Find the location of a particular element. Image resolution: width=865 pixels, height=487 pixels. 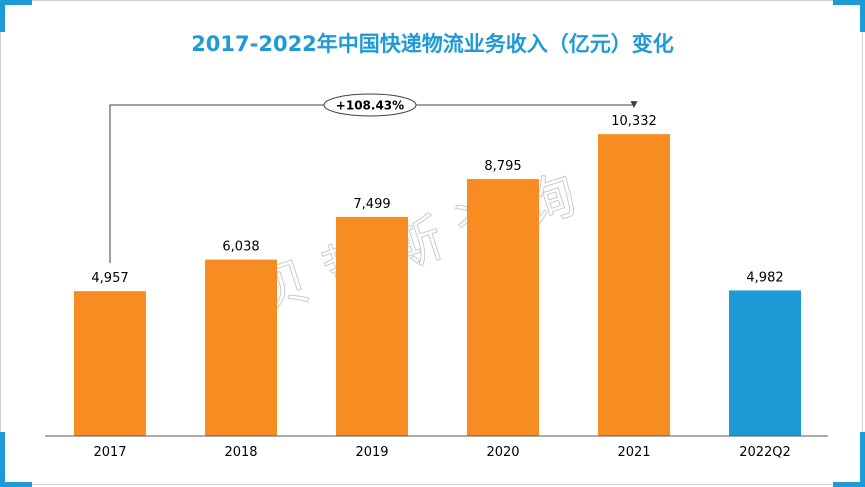

x-tick-2017: 2017 is located at coordinates (109, 452).